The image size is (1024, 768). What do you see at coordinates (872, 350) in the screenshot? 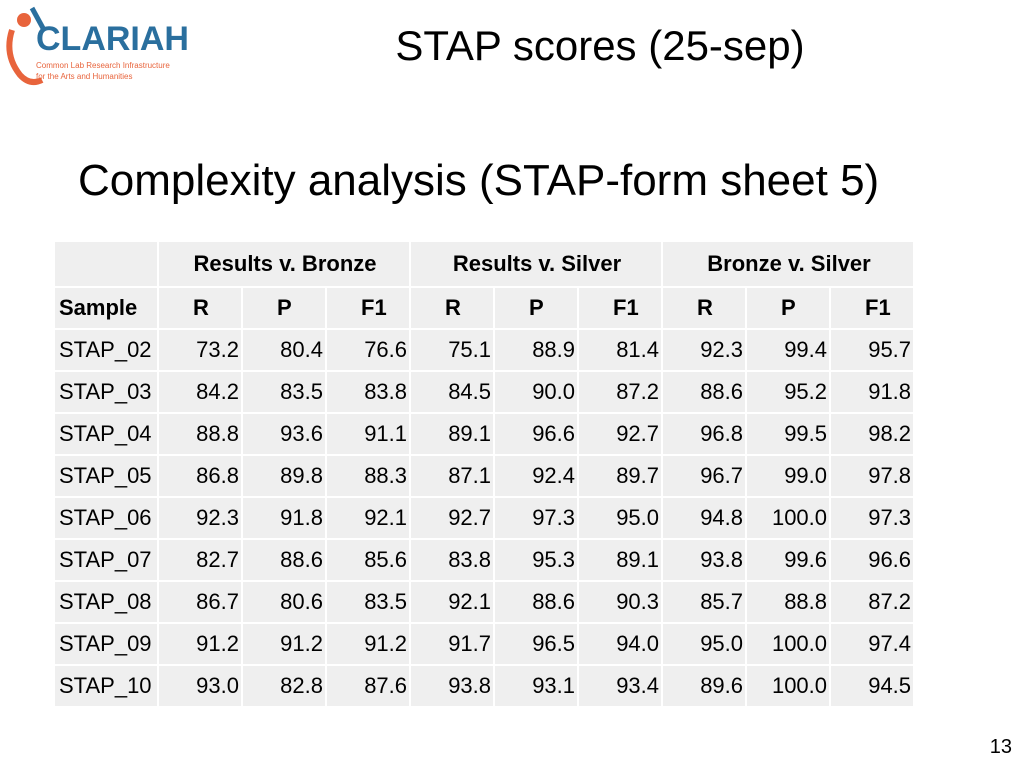
I see `score-cell: 95.7` at bounding box center [872, 350].